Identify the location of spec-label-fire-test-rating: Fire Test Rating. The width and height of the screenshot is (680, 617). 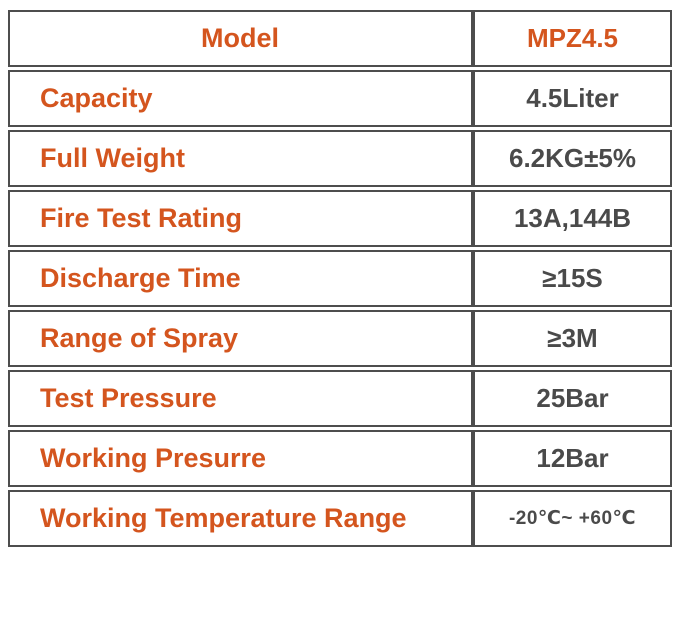
(240, 218).